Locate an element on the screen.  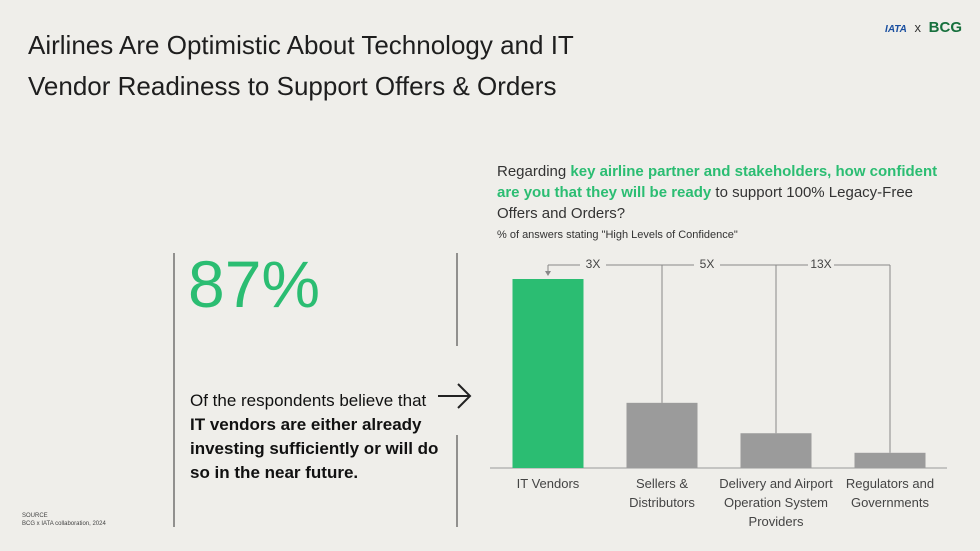
source-text: BCG x IATA collaboration, 2024 is located at coordinates (64, 524).